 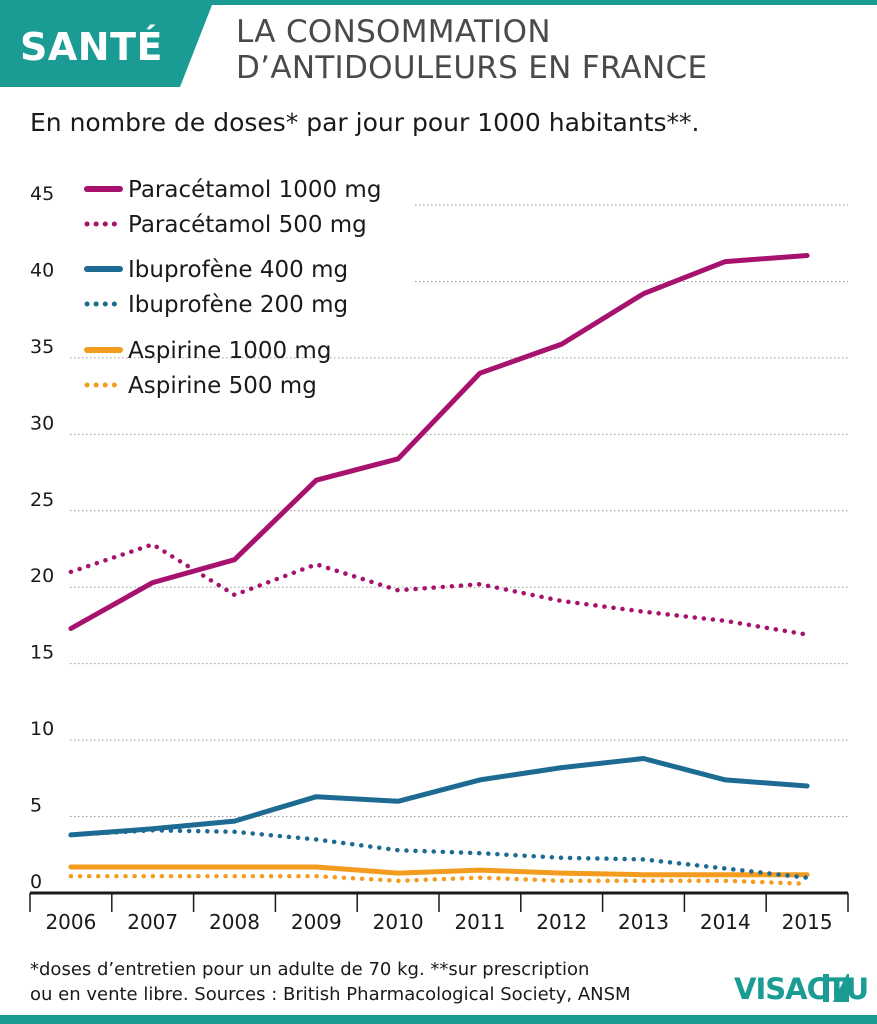 What do you see at coordinates (393, 32) in the screenshot?
I see `title-line-1: LA CONSOMMATION` at bounding box center [393, 32].